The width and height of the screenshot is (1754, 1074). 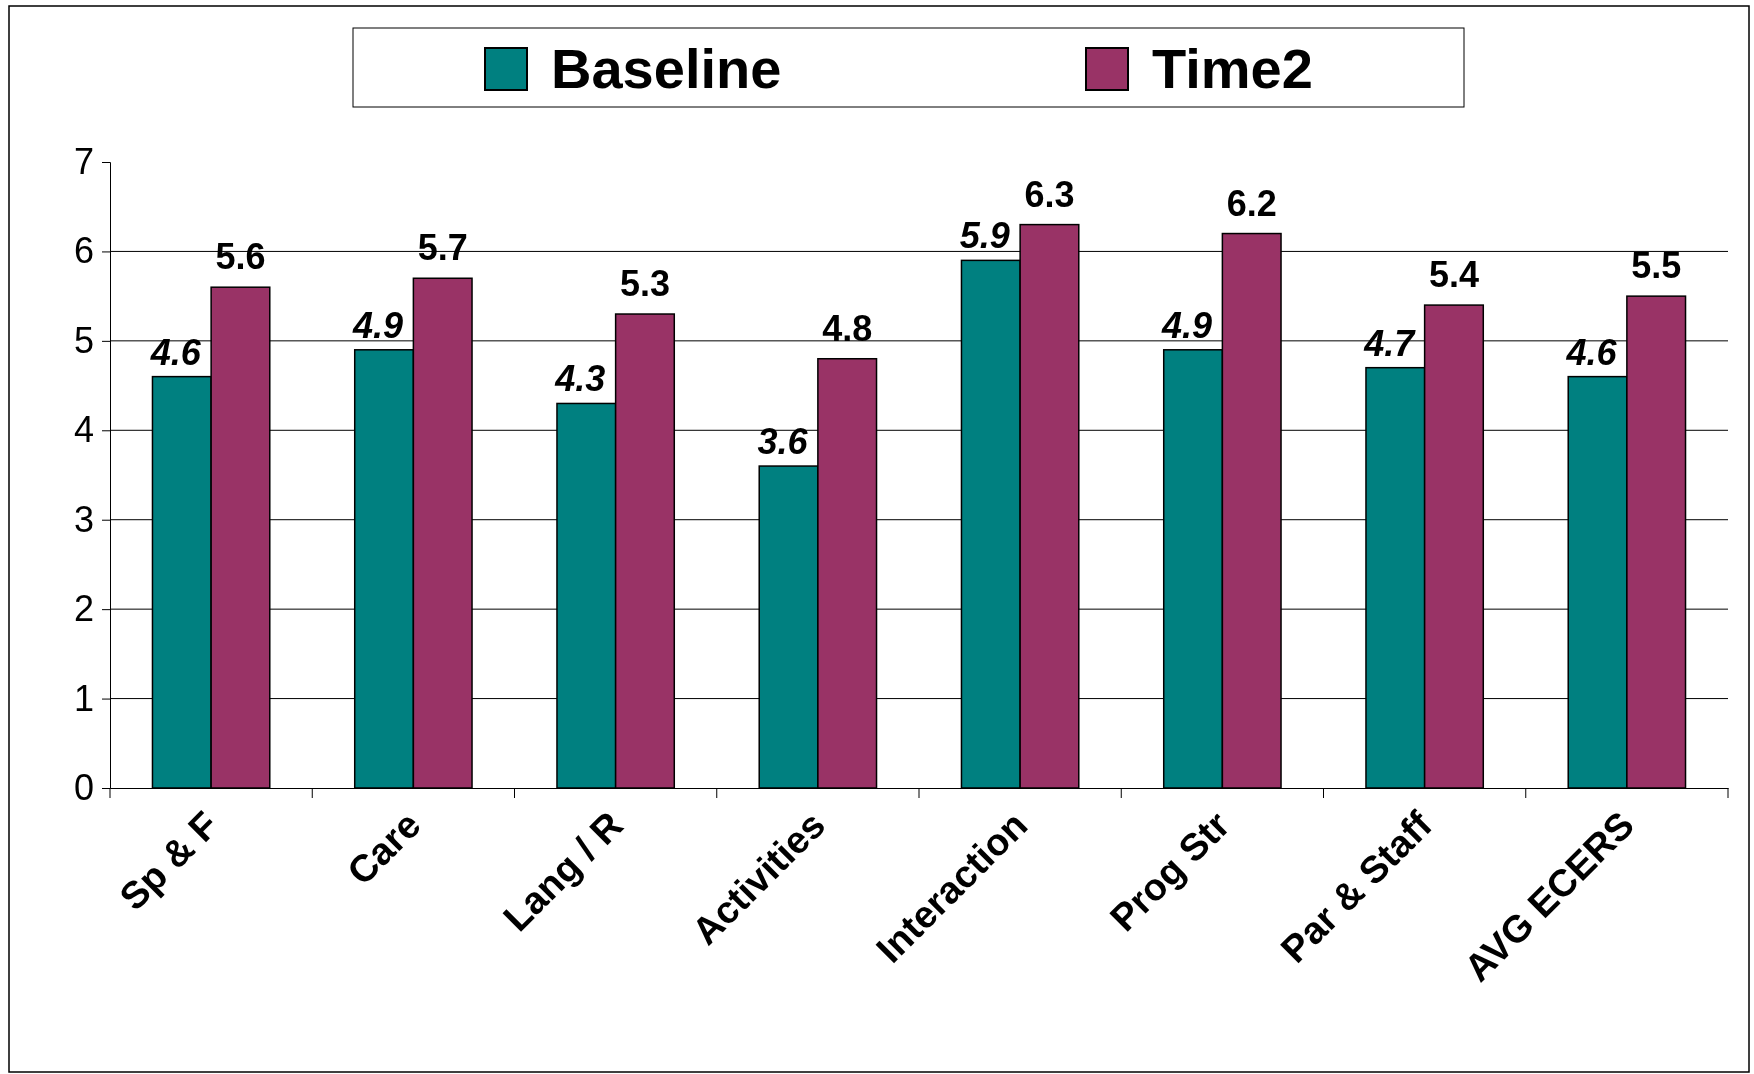 I want to click on y-tick-label: 6, so click(x=83, y=251).